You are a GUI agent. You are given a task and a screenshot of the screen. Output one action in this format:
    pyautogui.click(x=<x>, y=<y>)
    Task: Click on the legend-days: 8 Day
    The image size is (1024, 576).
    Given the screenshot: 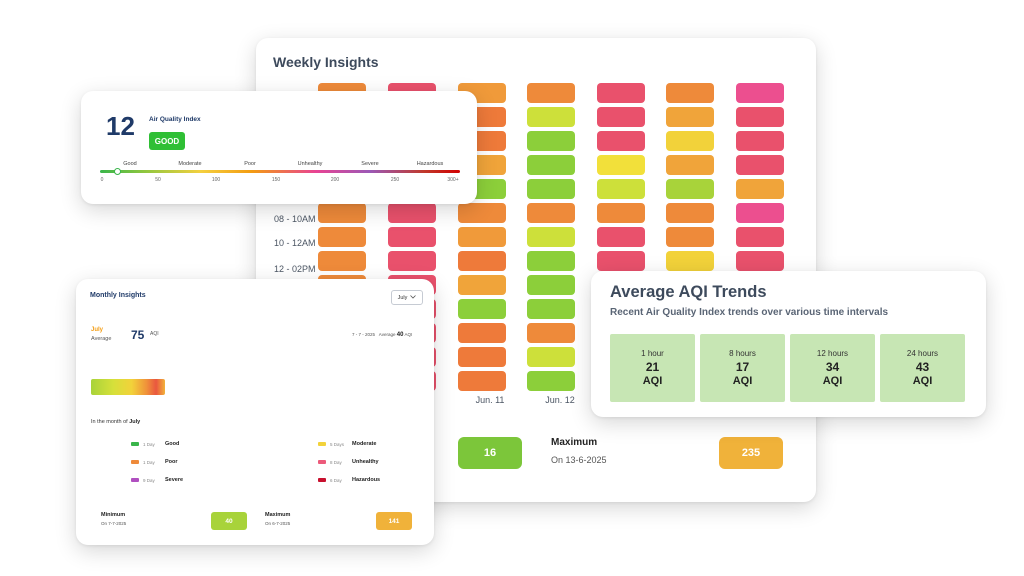 What is the action you would take?
    pyautogui.click(x=336, y=462)
    